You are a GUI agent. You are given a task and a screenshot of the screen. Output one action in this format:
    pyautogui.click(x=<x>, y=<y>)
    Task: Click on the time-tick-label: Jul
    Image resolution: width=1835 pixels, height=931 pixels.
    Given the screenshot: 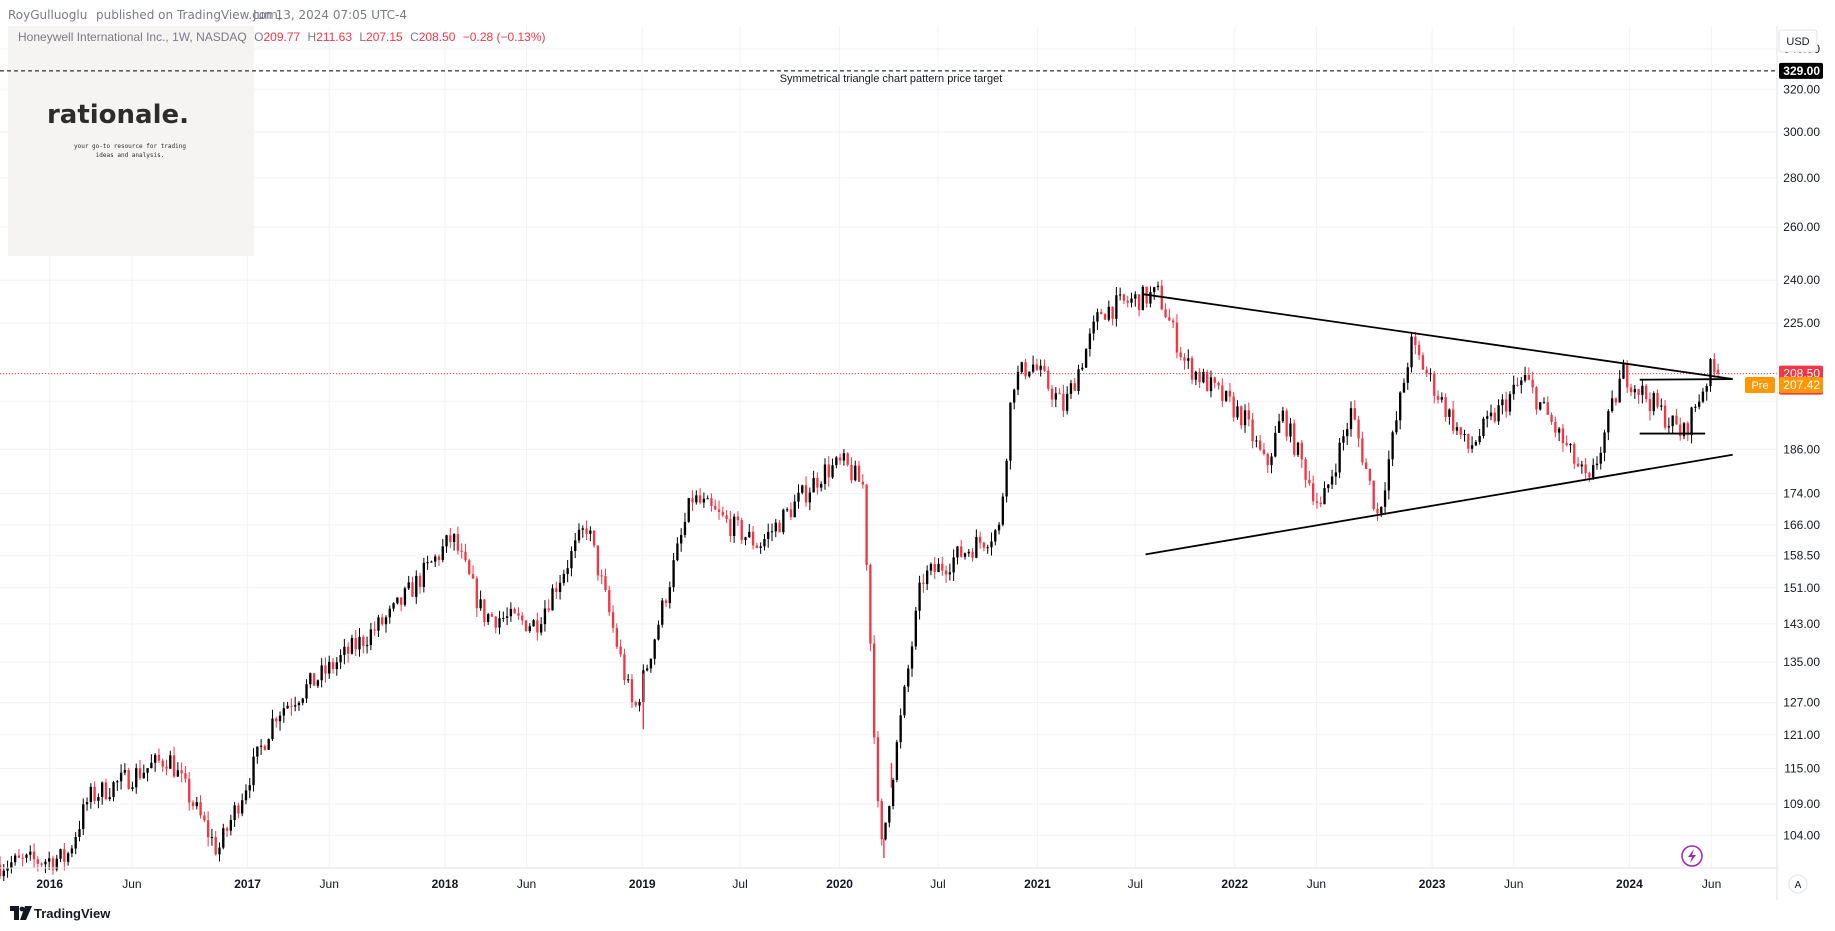 What is the action you would take?
    pyautogui.click(x=1135, y=884)
    